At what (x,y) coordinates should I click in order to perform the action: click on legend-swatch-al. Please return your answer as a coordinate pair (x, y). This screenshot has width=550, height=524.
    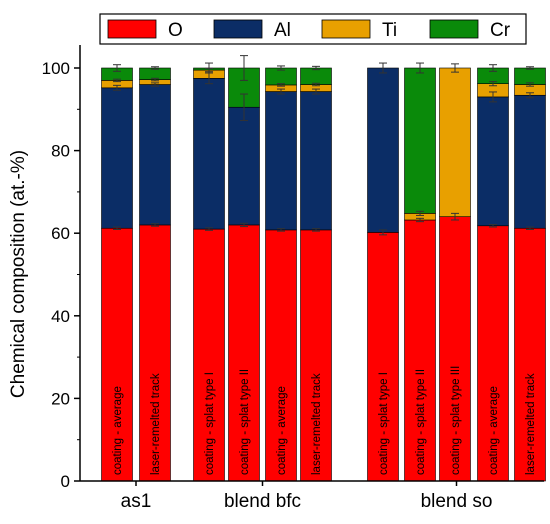
    Looking at the image, I should click on (238, 29).